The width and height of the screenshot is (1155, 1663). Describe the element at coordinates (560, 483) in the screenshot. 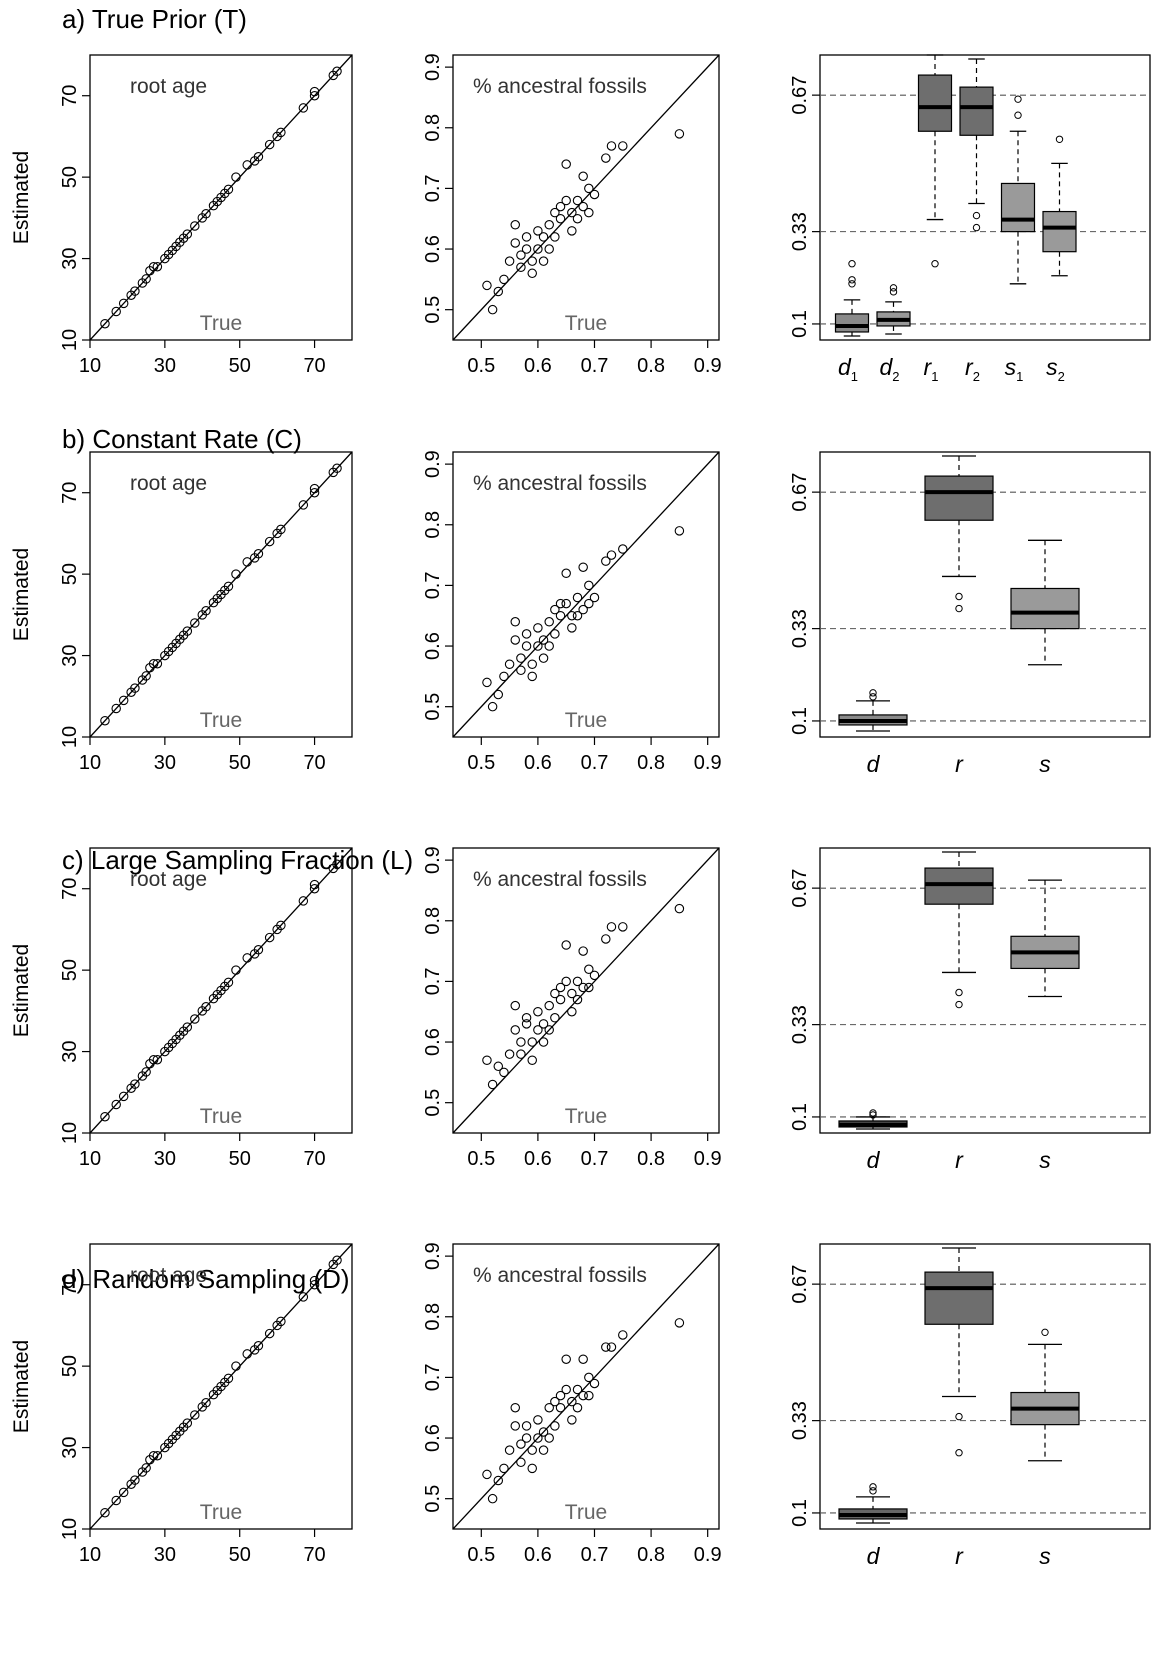

I see `panel-annotation: % ancestral fossils` at that location.